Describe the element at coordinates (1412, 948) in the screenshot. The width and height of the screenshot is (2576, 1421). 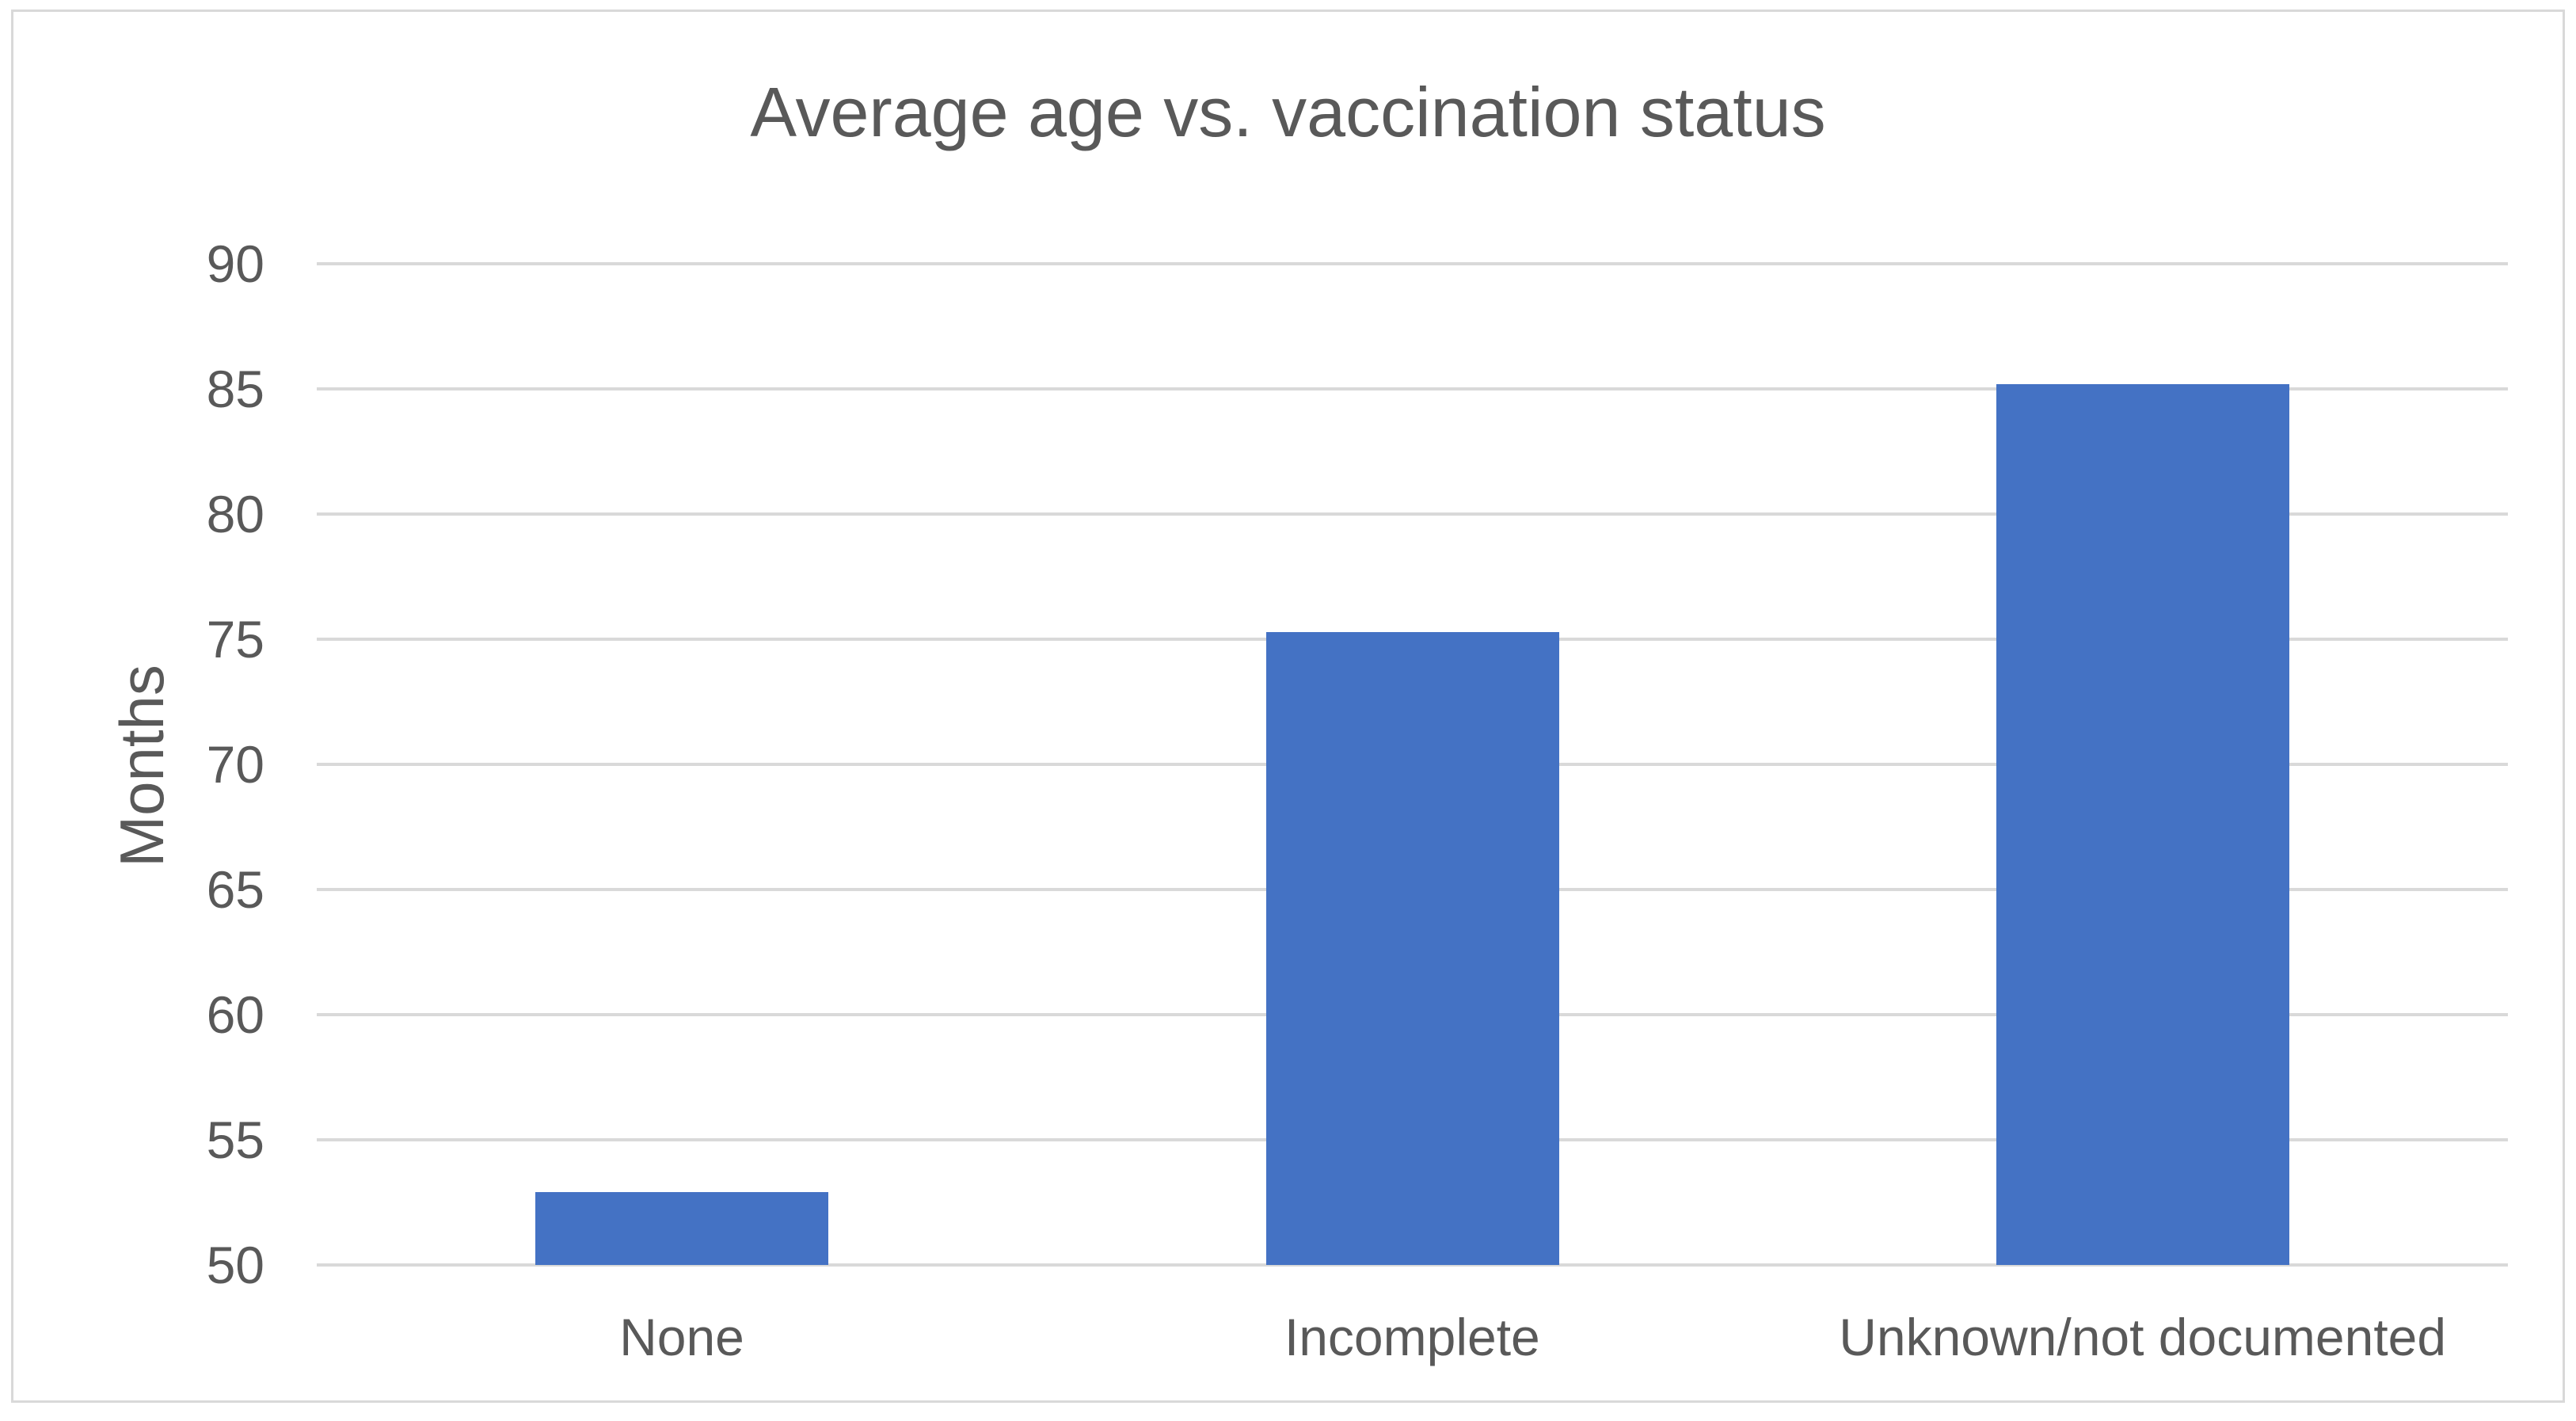
I see `bar-incomplete` at that location.